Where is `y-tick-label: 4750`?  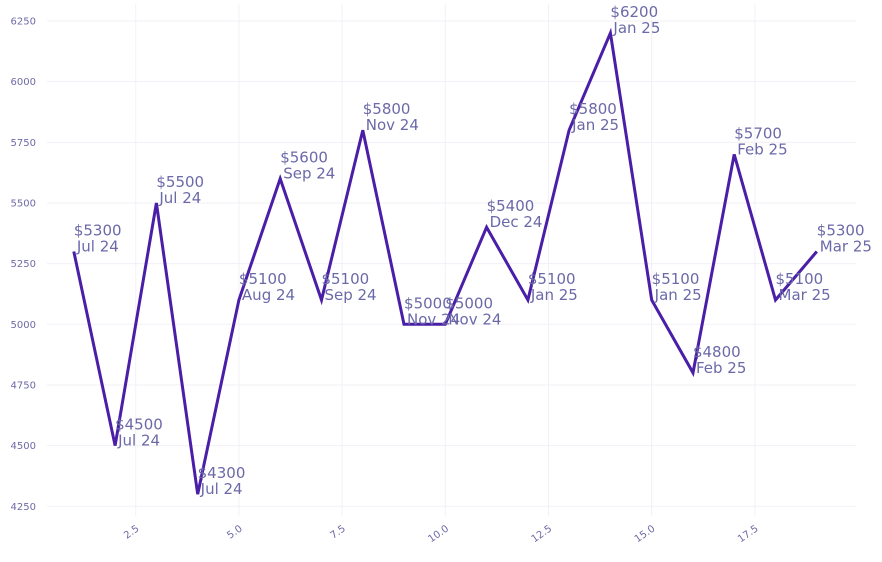
y-tick-label: 4750 is located at coordinates (23, 385).